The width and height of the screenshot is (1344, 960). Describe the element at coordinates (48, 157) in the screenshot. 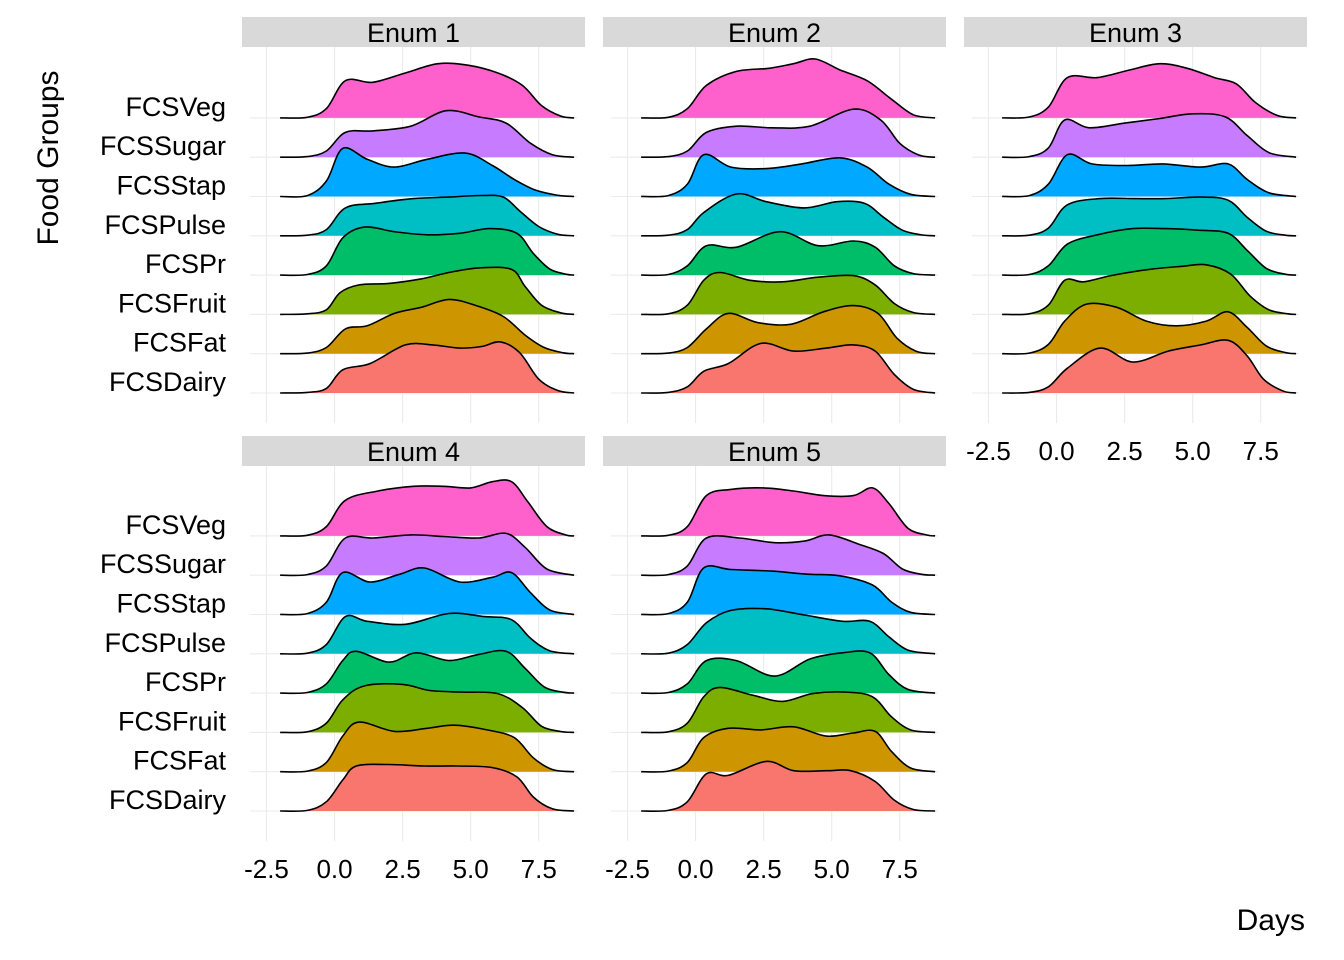

I see `y-axis-title: Food Groups` at that location.